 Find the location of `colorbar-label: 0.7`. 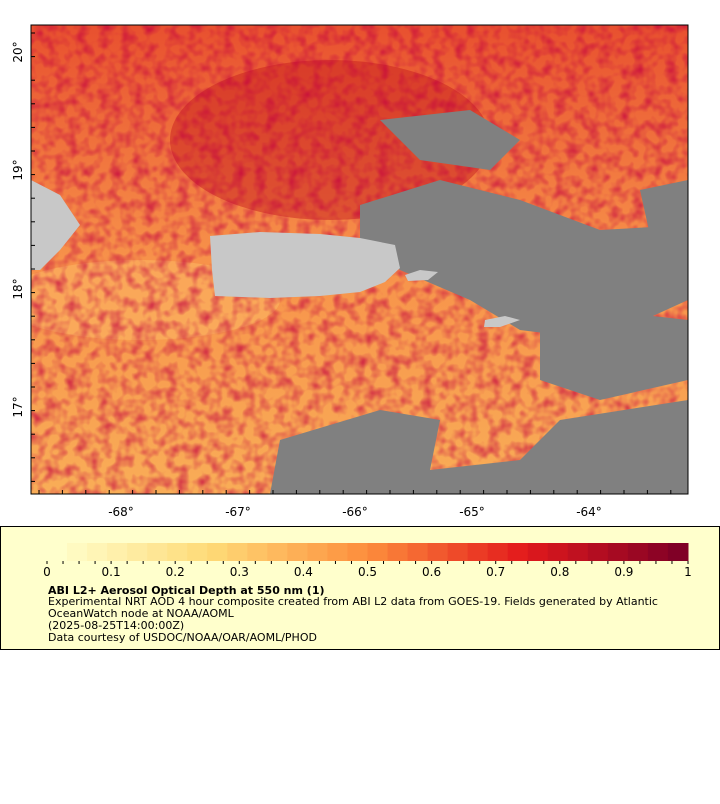

colorbar-label: 0.7 is located at coordinates (495, 572).